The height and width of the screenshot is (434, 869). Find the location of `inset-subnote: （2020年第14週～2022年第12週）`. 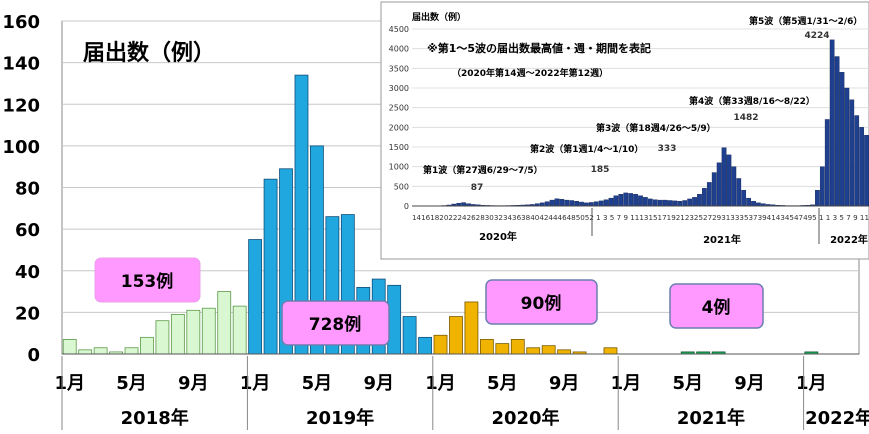

inset-subnote: （2020年第14週～2022年第12週） is located at coordinates (530, 73).